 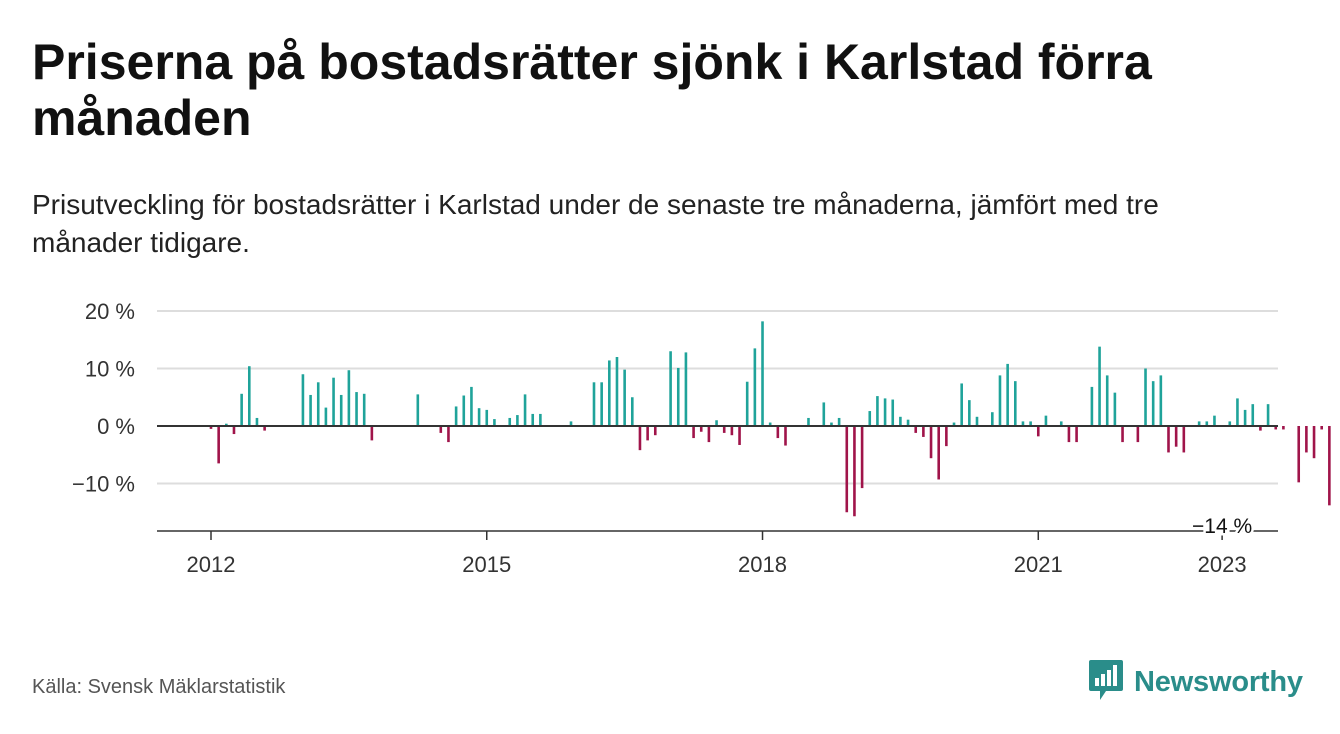 I want to click on brand-logo: Newsworthy, so click(x=1195, y=682).